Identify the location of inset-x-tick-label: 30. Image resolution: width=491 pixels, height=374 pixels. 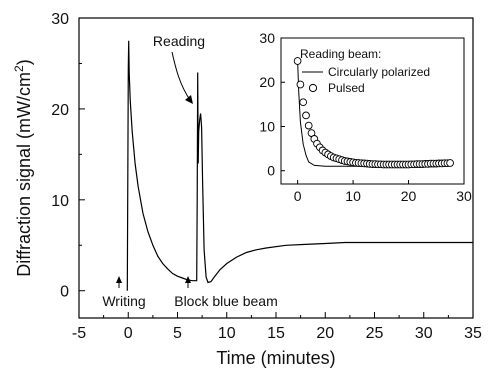
(464, 196).